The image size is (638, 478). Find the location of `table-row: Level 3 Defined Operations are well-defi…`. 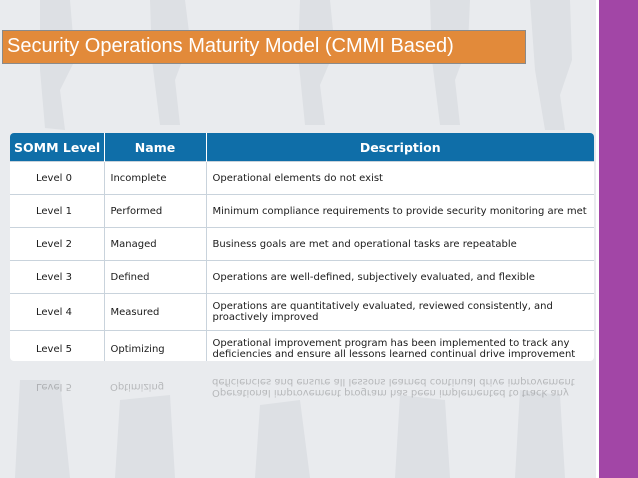

table-row: Level 3 Defined Operations are well-defi… is located at coordinates (302, 277).